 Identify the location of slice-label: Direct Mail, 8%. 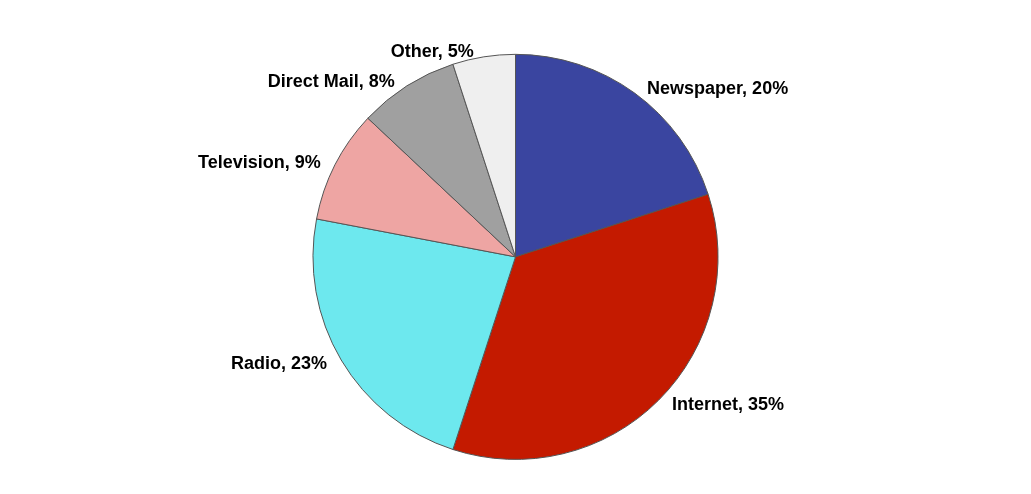
(331, 80).